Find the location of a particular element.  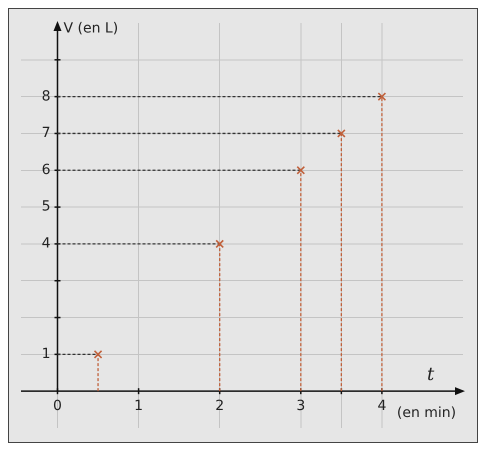

y-tick-label: 6 is located at coordinates (46, 170).